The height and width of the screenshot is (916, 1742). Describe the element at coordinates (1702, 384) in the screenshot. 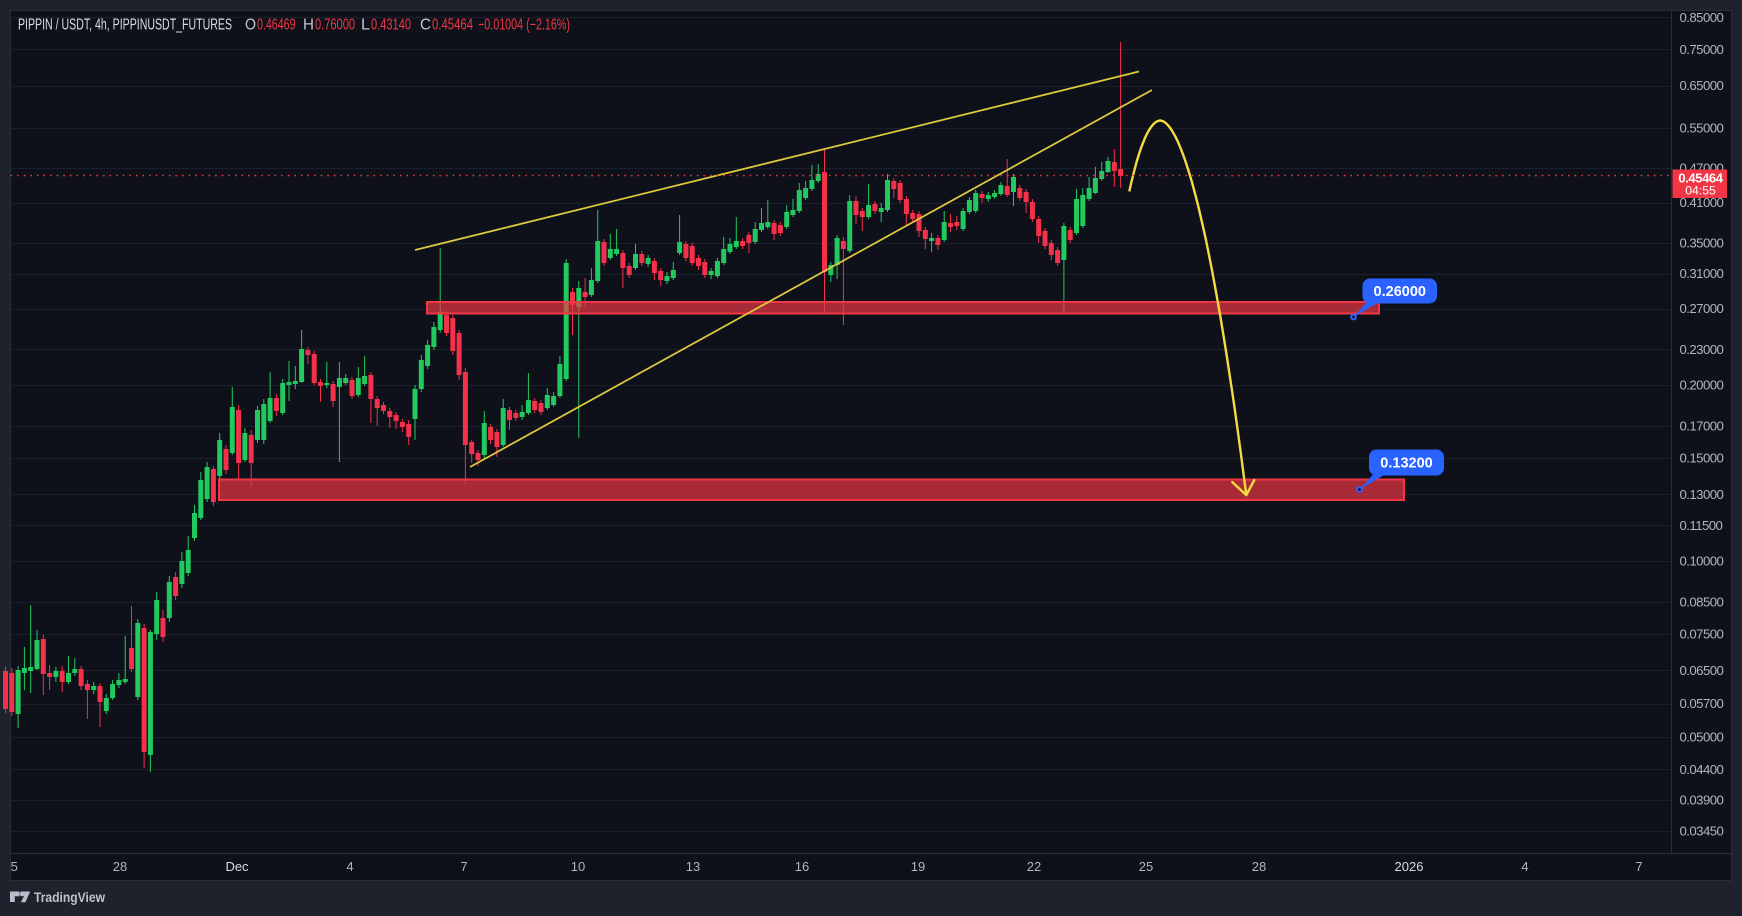

I see `svg-text: 0.20000` at that location.